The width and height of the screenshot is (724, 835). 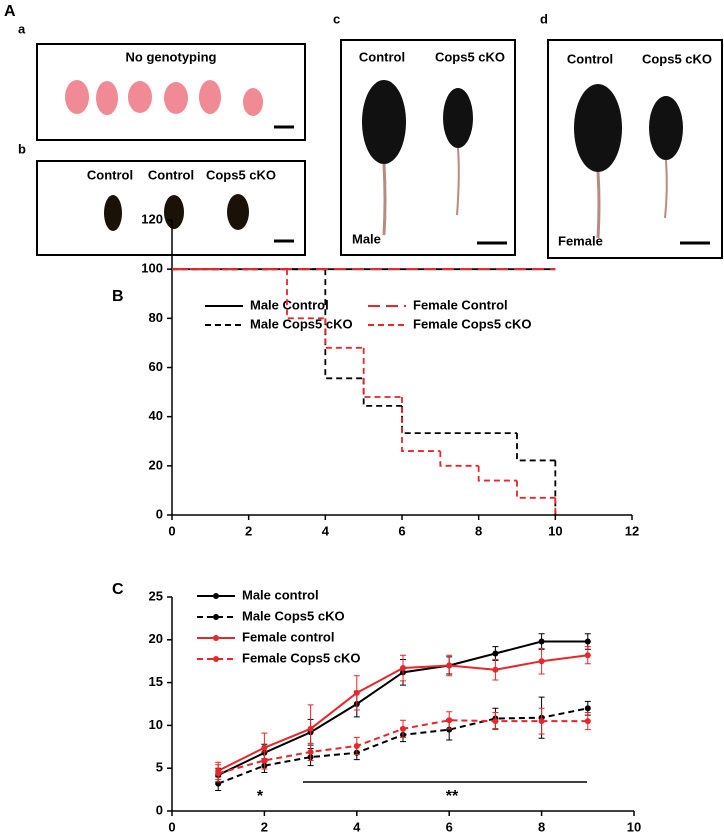 What do you see at coordinates (580, 240) in the screenshot?
I see `sex-label: Female` at bounding box center [580, 240].